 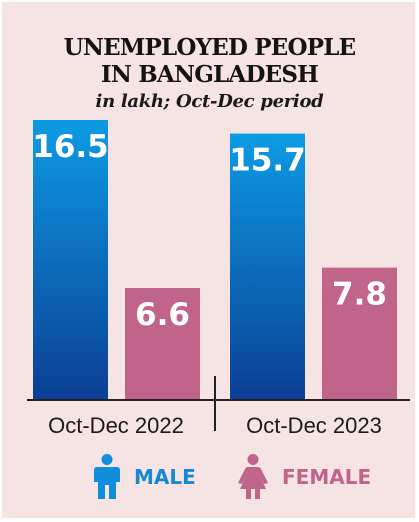 What do you see at coordinates (116, 425) in the screenshot?
I see `category-label-1: Oct-Dec 2022` at bounding box center [116, 425].